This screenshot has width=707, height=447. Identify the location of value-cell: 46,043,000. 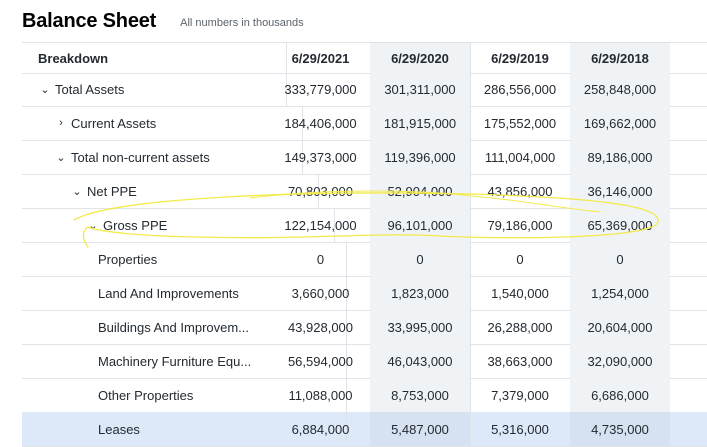
(420, 361).